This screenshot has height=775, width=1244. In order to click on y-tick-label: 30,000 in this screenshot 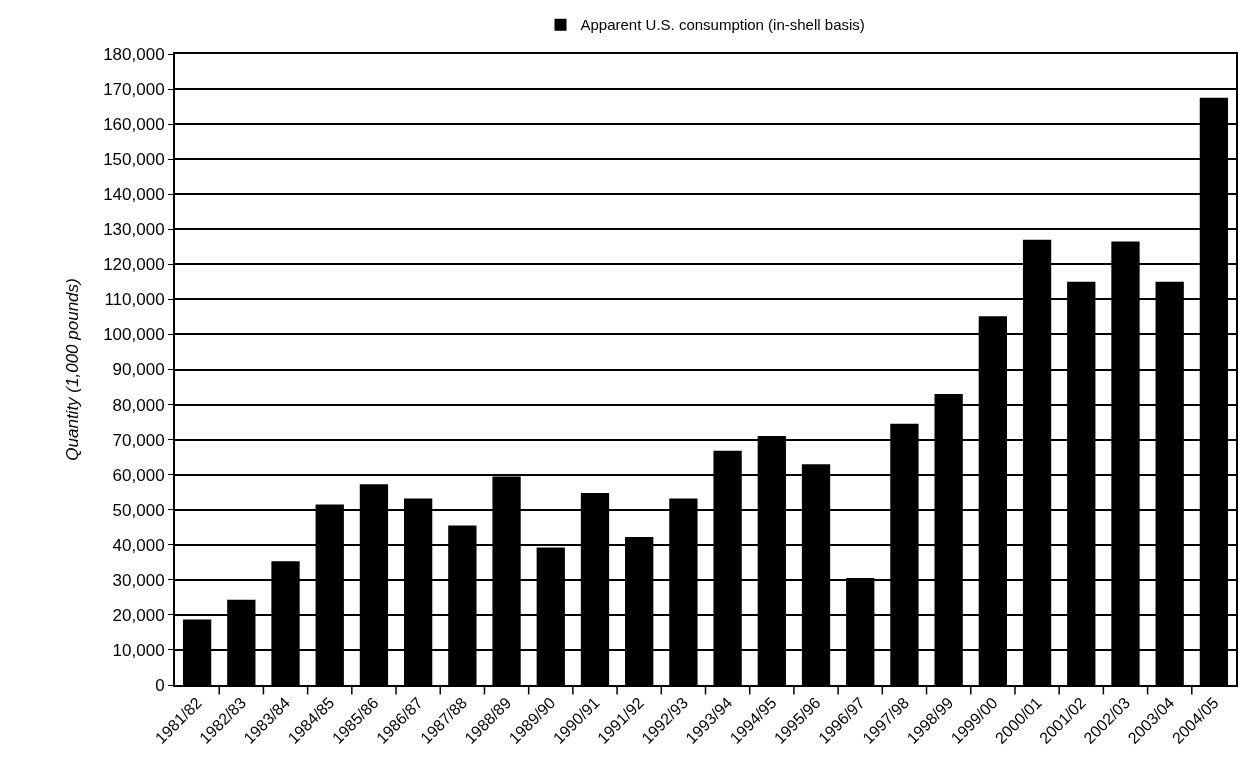, I will do `click(138, 580)`.